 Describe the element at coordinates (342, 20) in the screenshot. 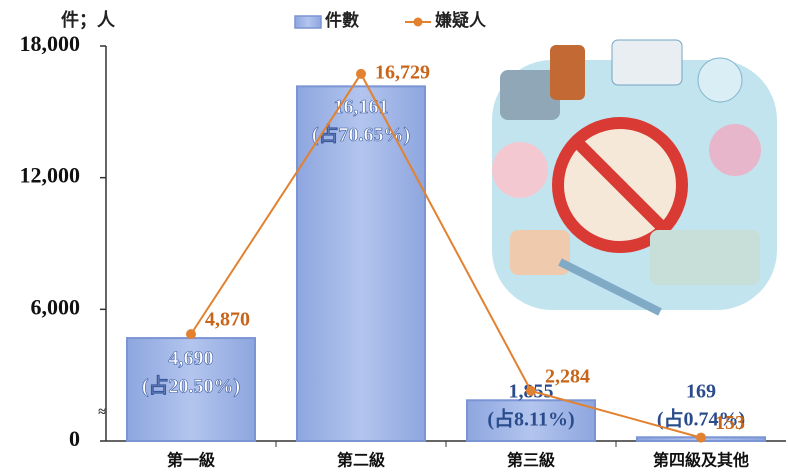

I see `legend-label: 件數` at that location.